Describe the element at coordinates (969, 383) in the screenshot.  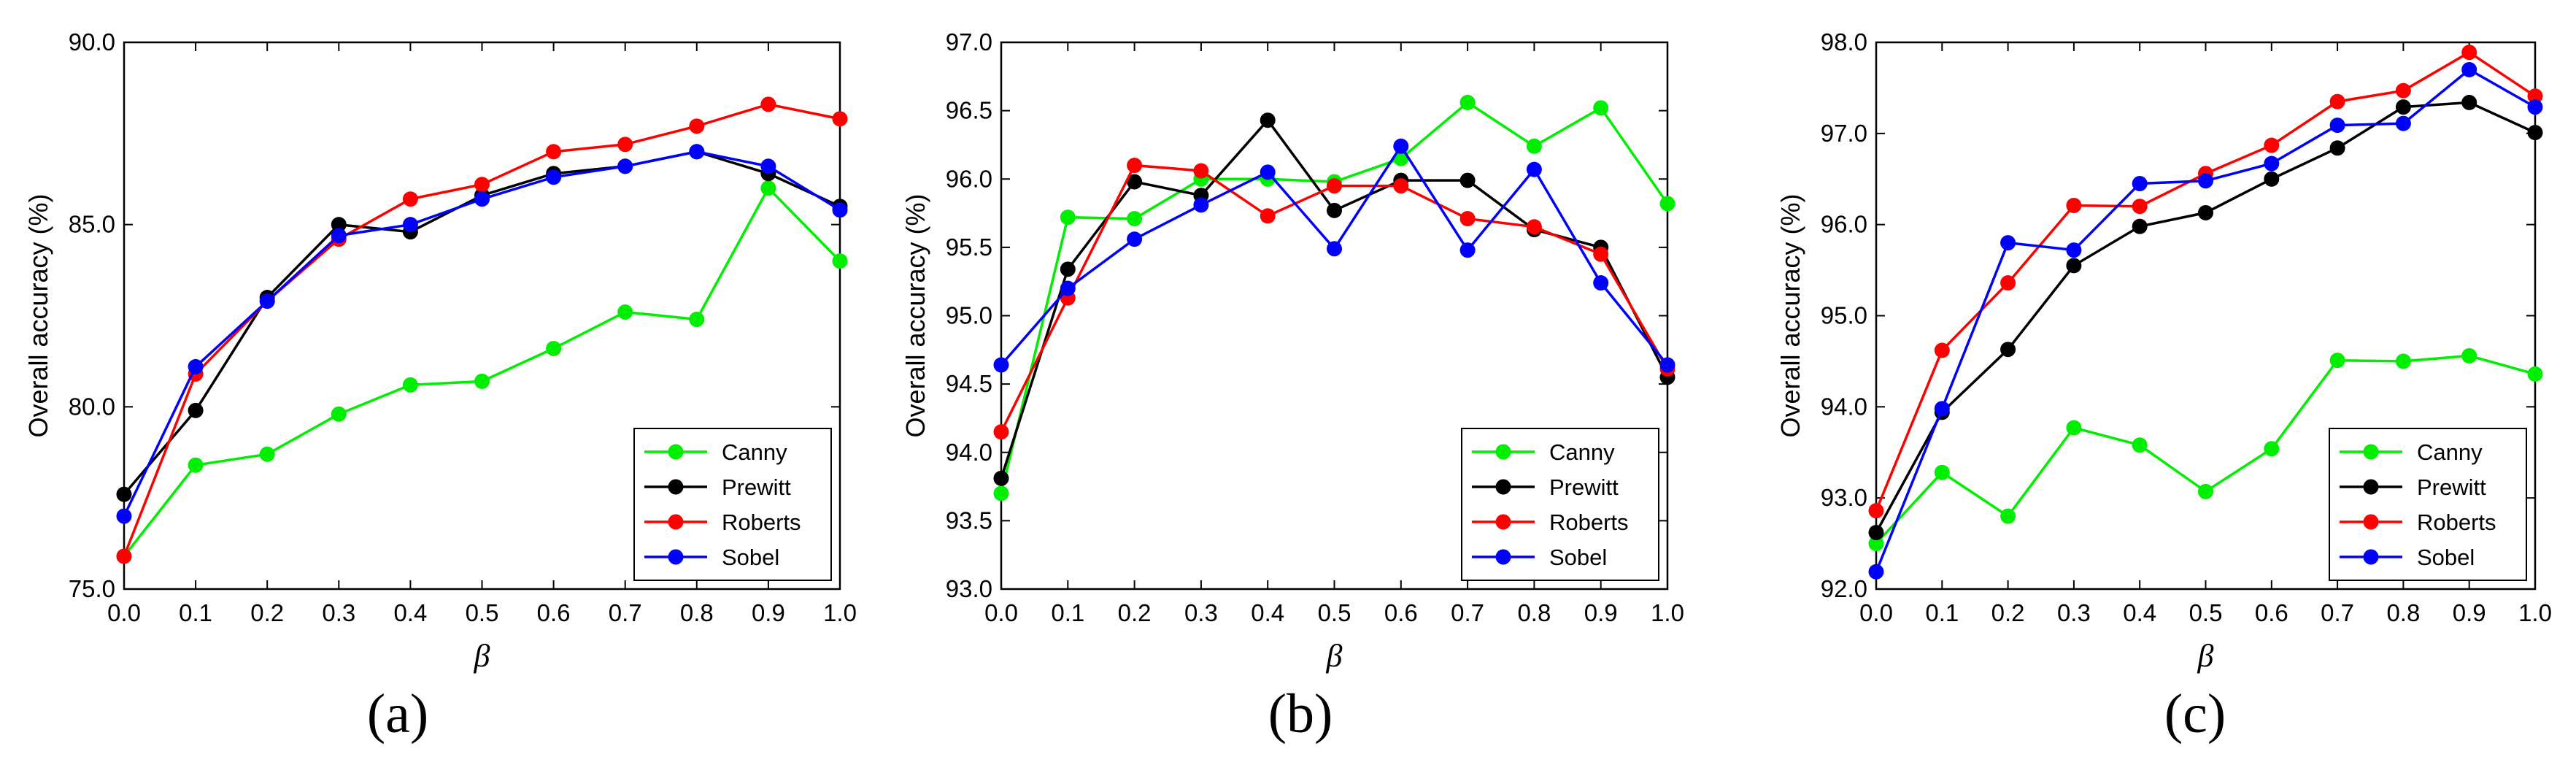
I see `y-tick-label: 94.5` at that location.